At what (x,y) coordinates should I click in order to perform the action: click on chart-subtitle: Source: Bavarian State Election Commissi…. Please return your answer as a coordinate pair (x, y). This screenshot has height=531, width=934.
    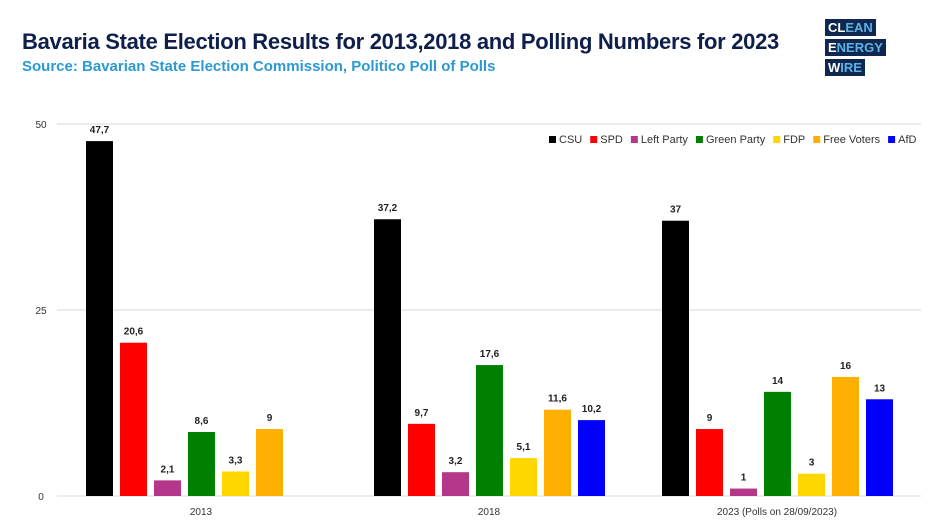
    Looking at the image, I should click on (259, 66).